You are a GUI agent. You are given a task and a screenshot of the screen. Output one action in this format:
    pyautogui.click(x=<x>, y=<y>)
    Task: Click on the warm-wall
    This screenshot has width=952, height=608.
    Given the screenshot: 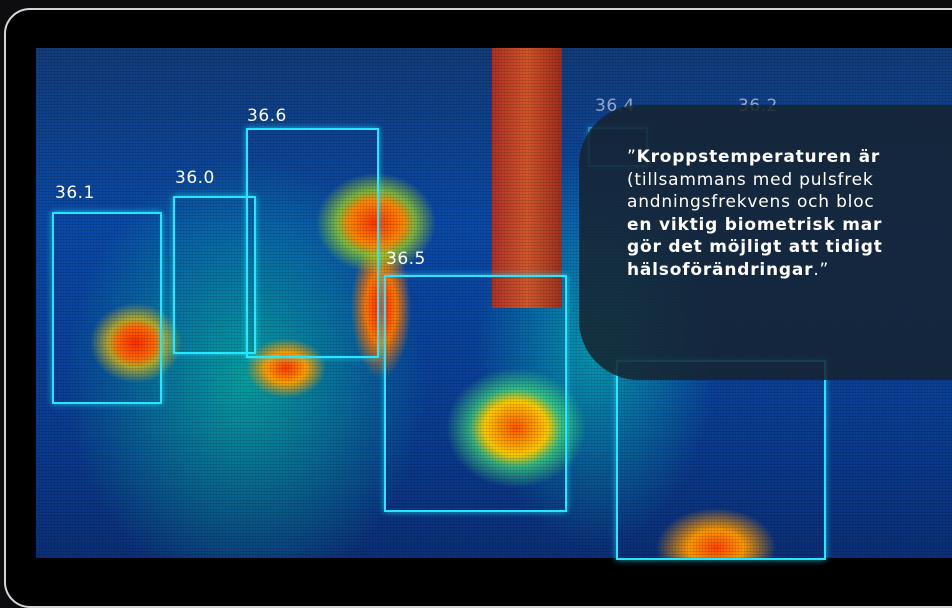 What is the action you would take?
    pyautogui.click(x=527, y=178)
    